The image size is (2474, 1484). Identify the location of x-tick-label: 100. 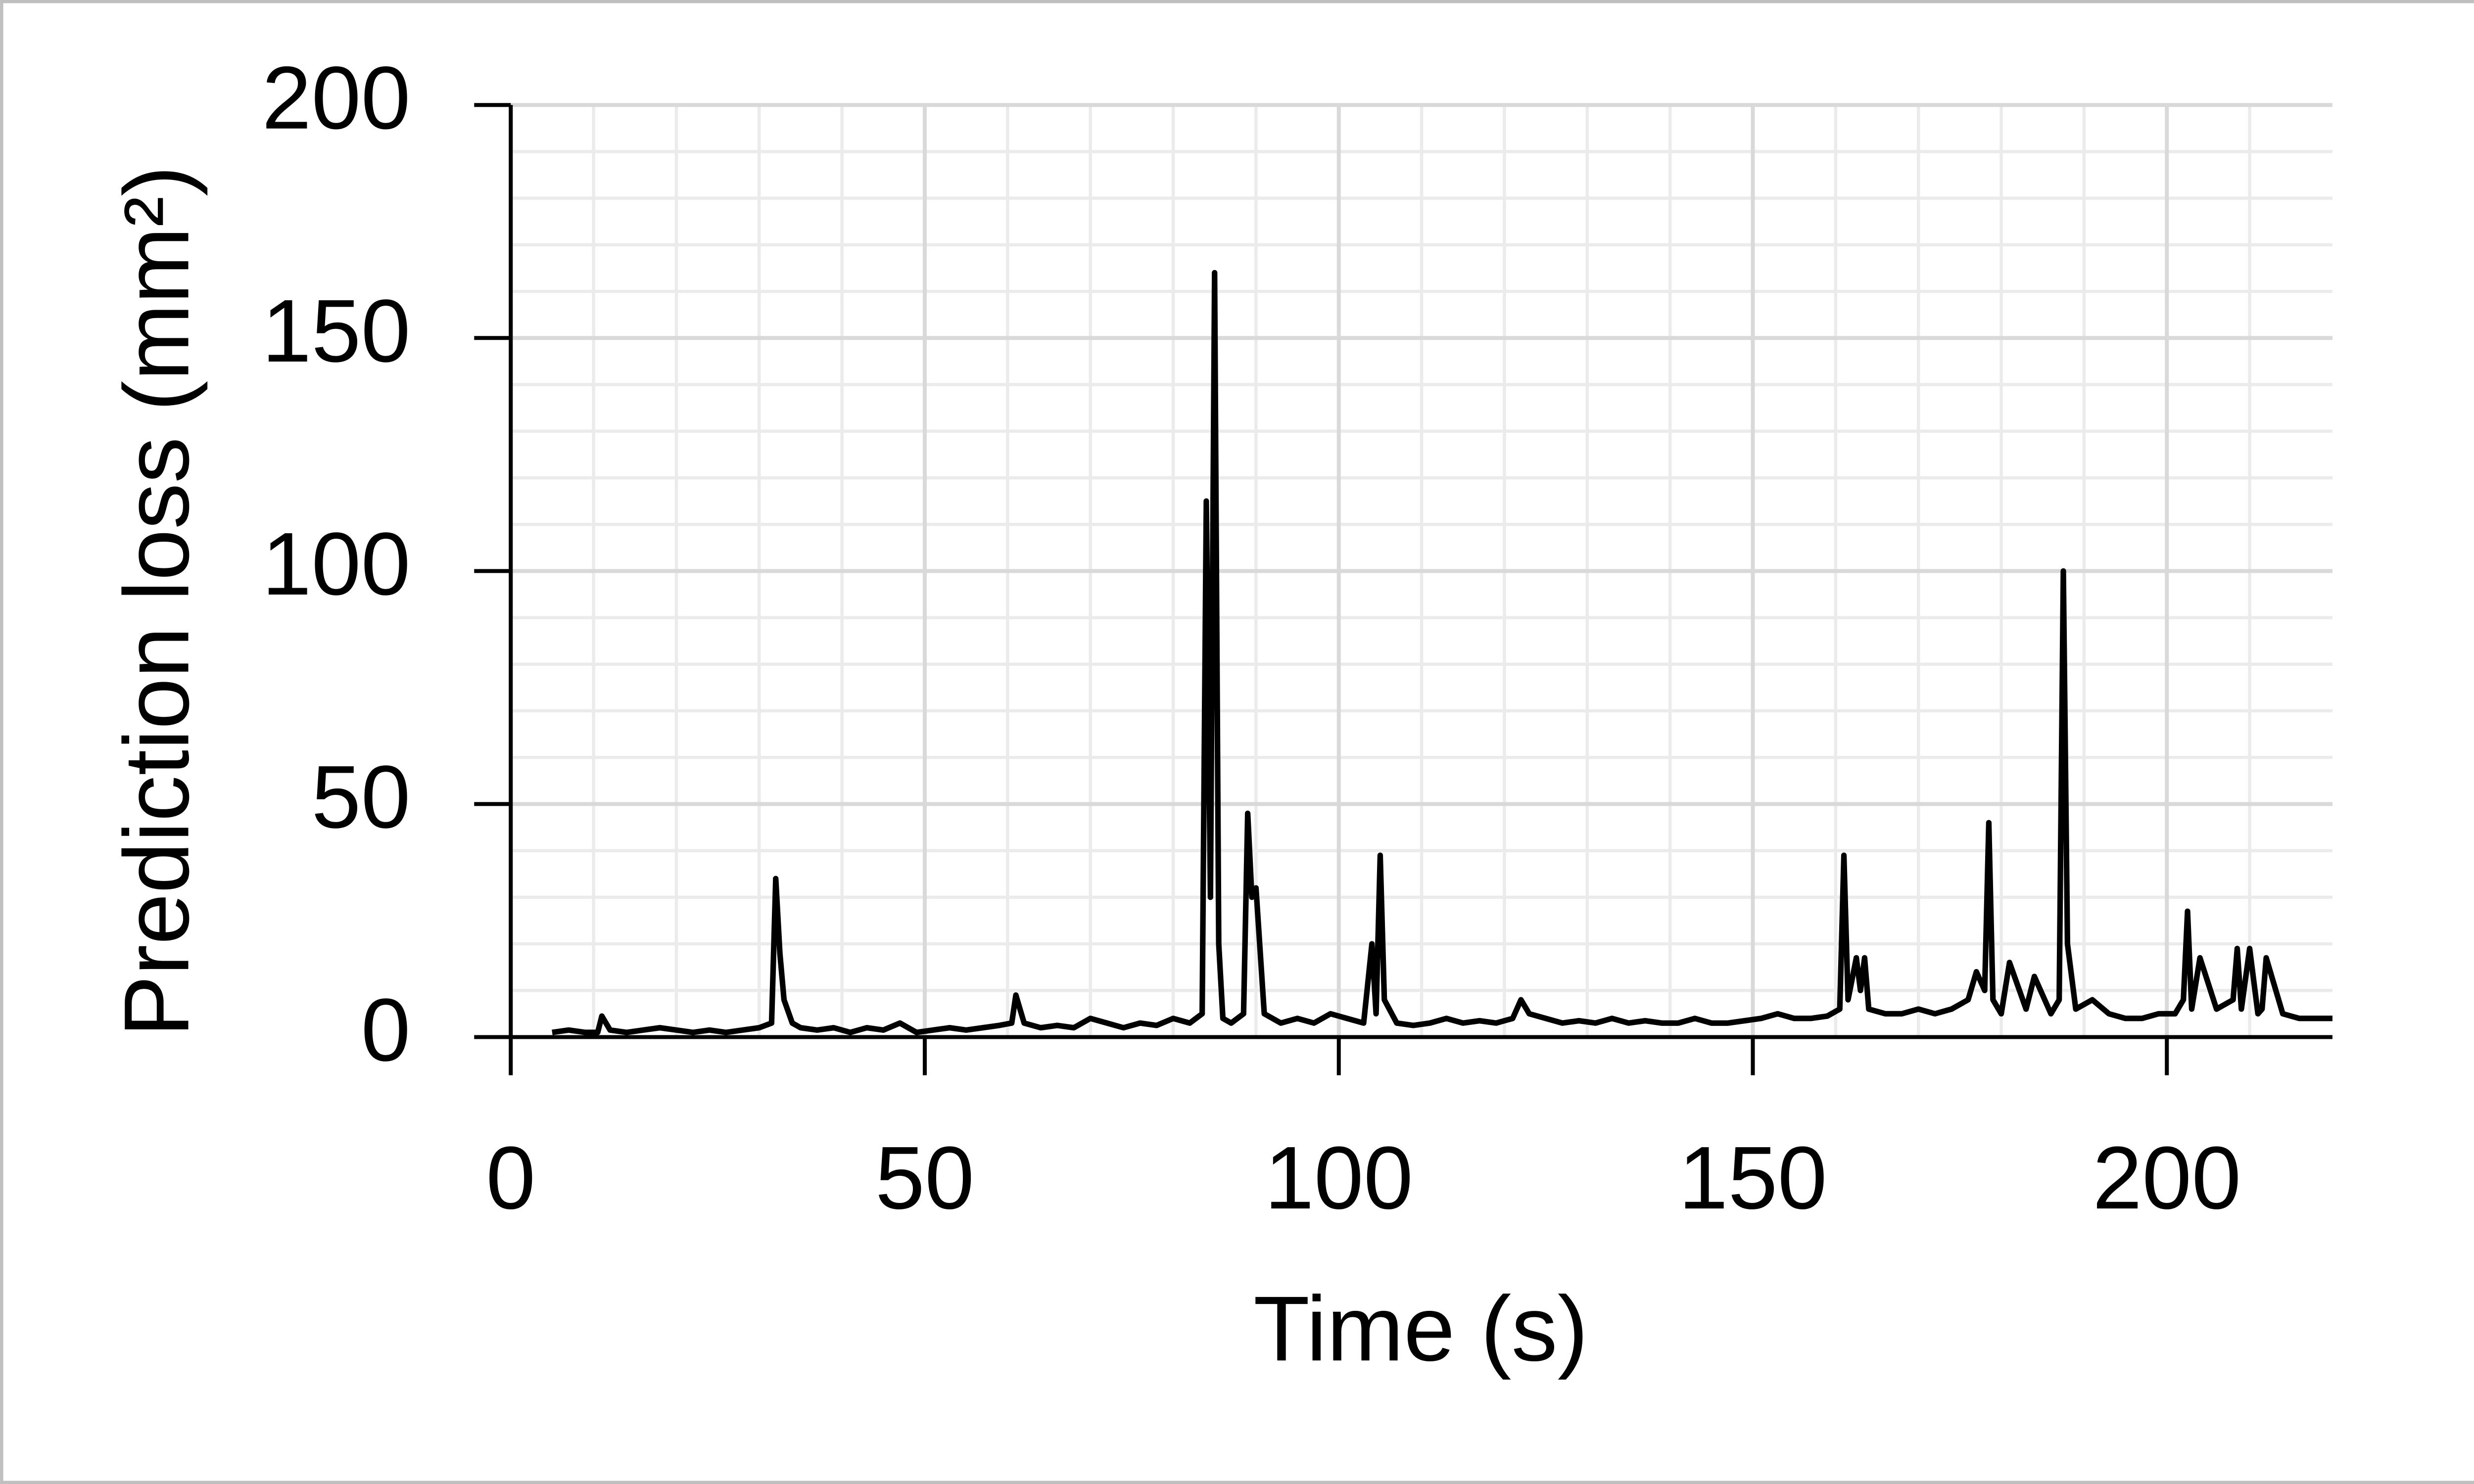
(1339, 1178).